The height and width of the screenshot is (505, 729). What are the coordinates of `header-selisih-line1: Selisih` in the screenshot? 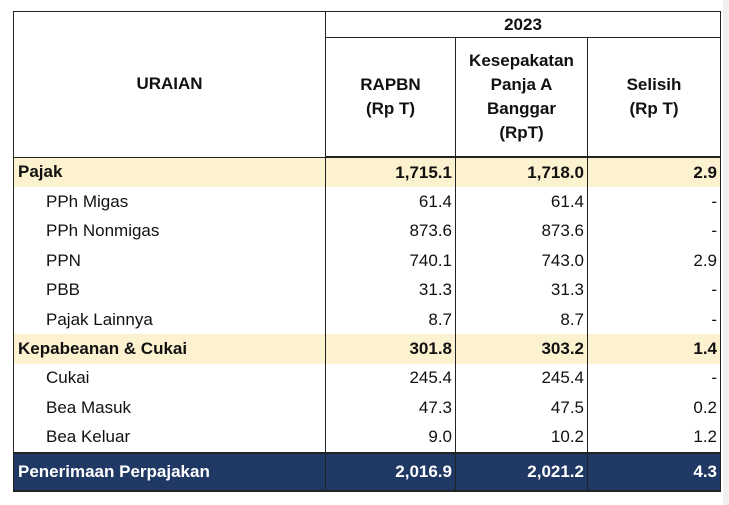 It's located at (654, 84).